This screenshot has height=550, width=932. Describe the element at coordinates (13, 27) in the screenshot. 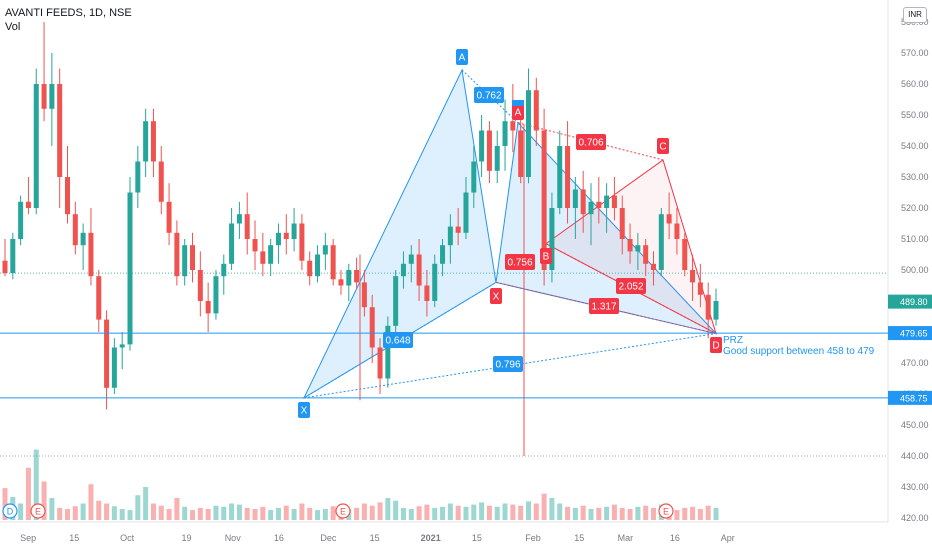

I see `volume-label: Vol` at that location.